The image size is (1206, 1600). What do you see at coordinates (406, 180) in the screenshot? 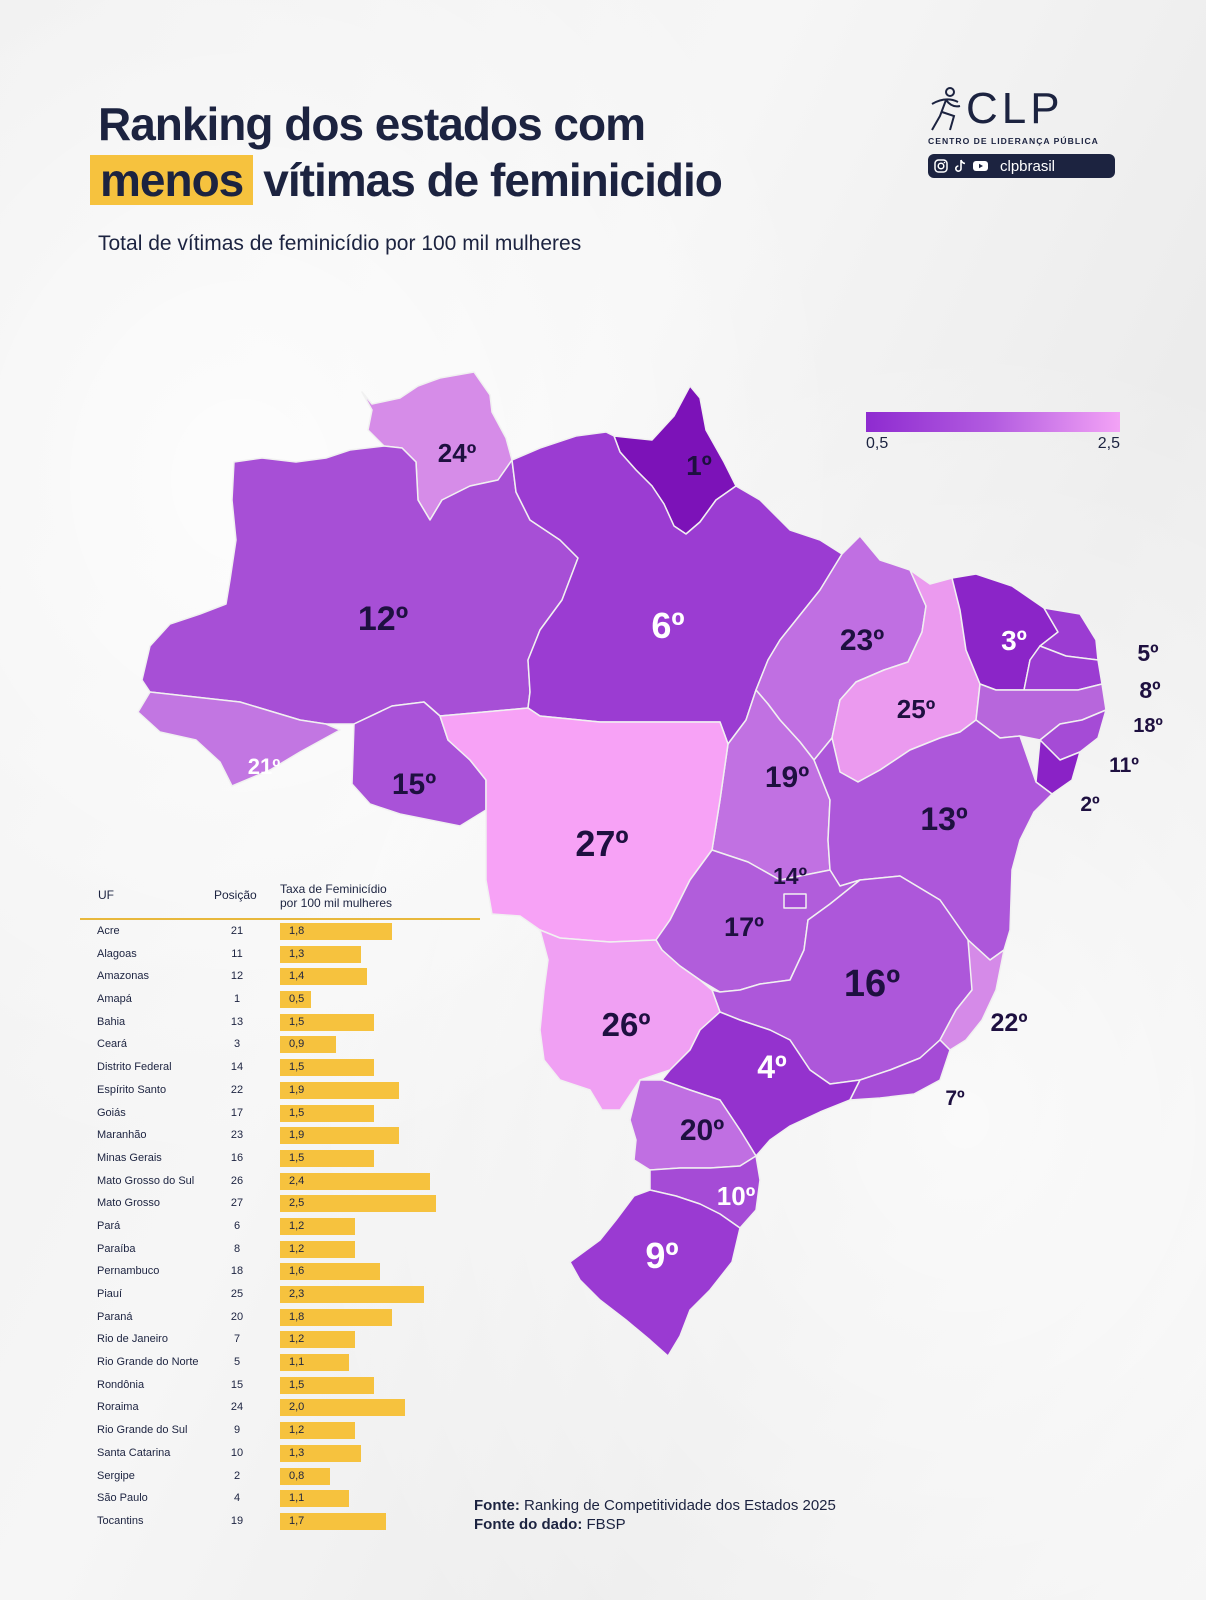
I see `title-line-2: menos vítimas de feminicidio` at bounding box center [406, 180].